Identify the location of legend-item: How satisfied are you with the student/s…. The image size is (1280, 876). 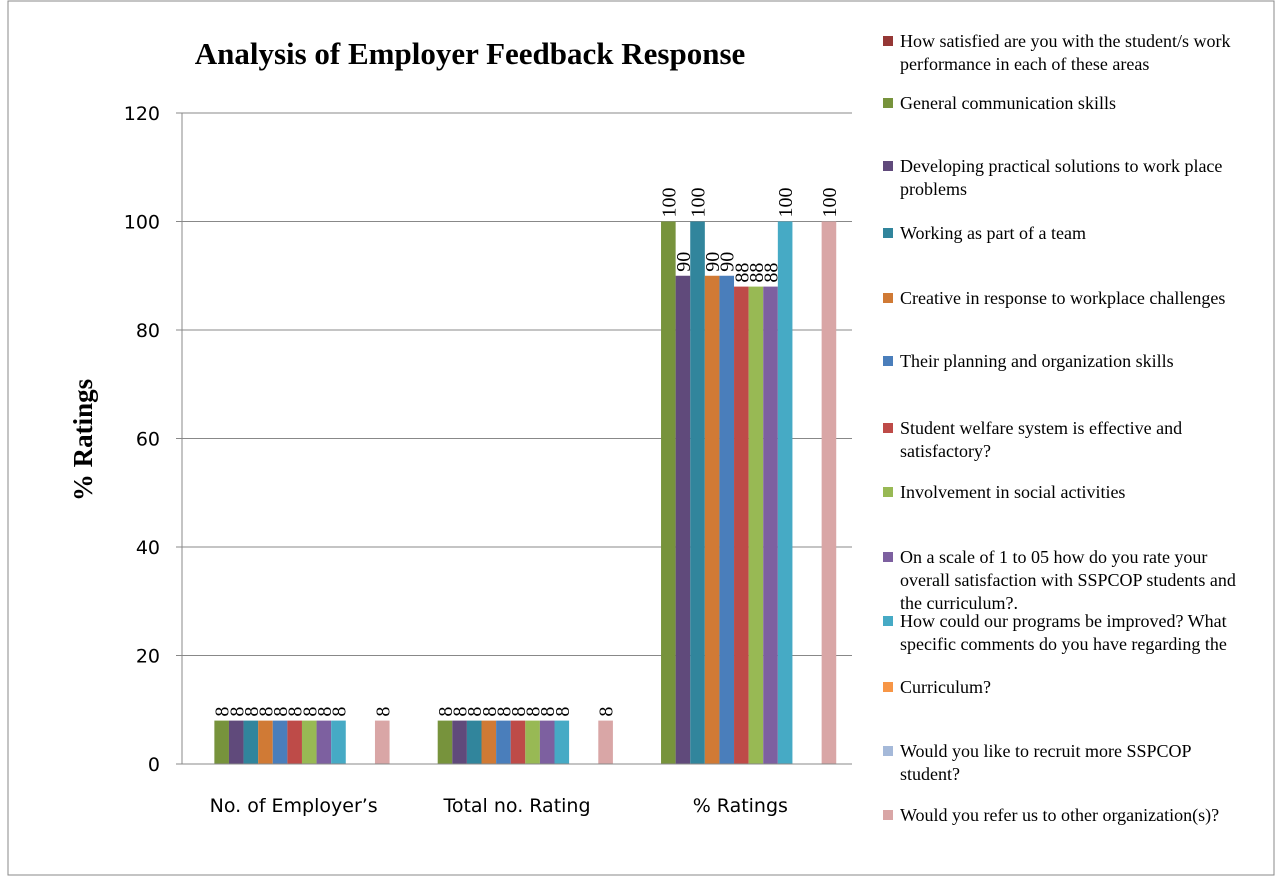
(1068, 53).